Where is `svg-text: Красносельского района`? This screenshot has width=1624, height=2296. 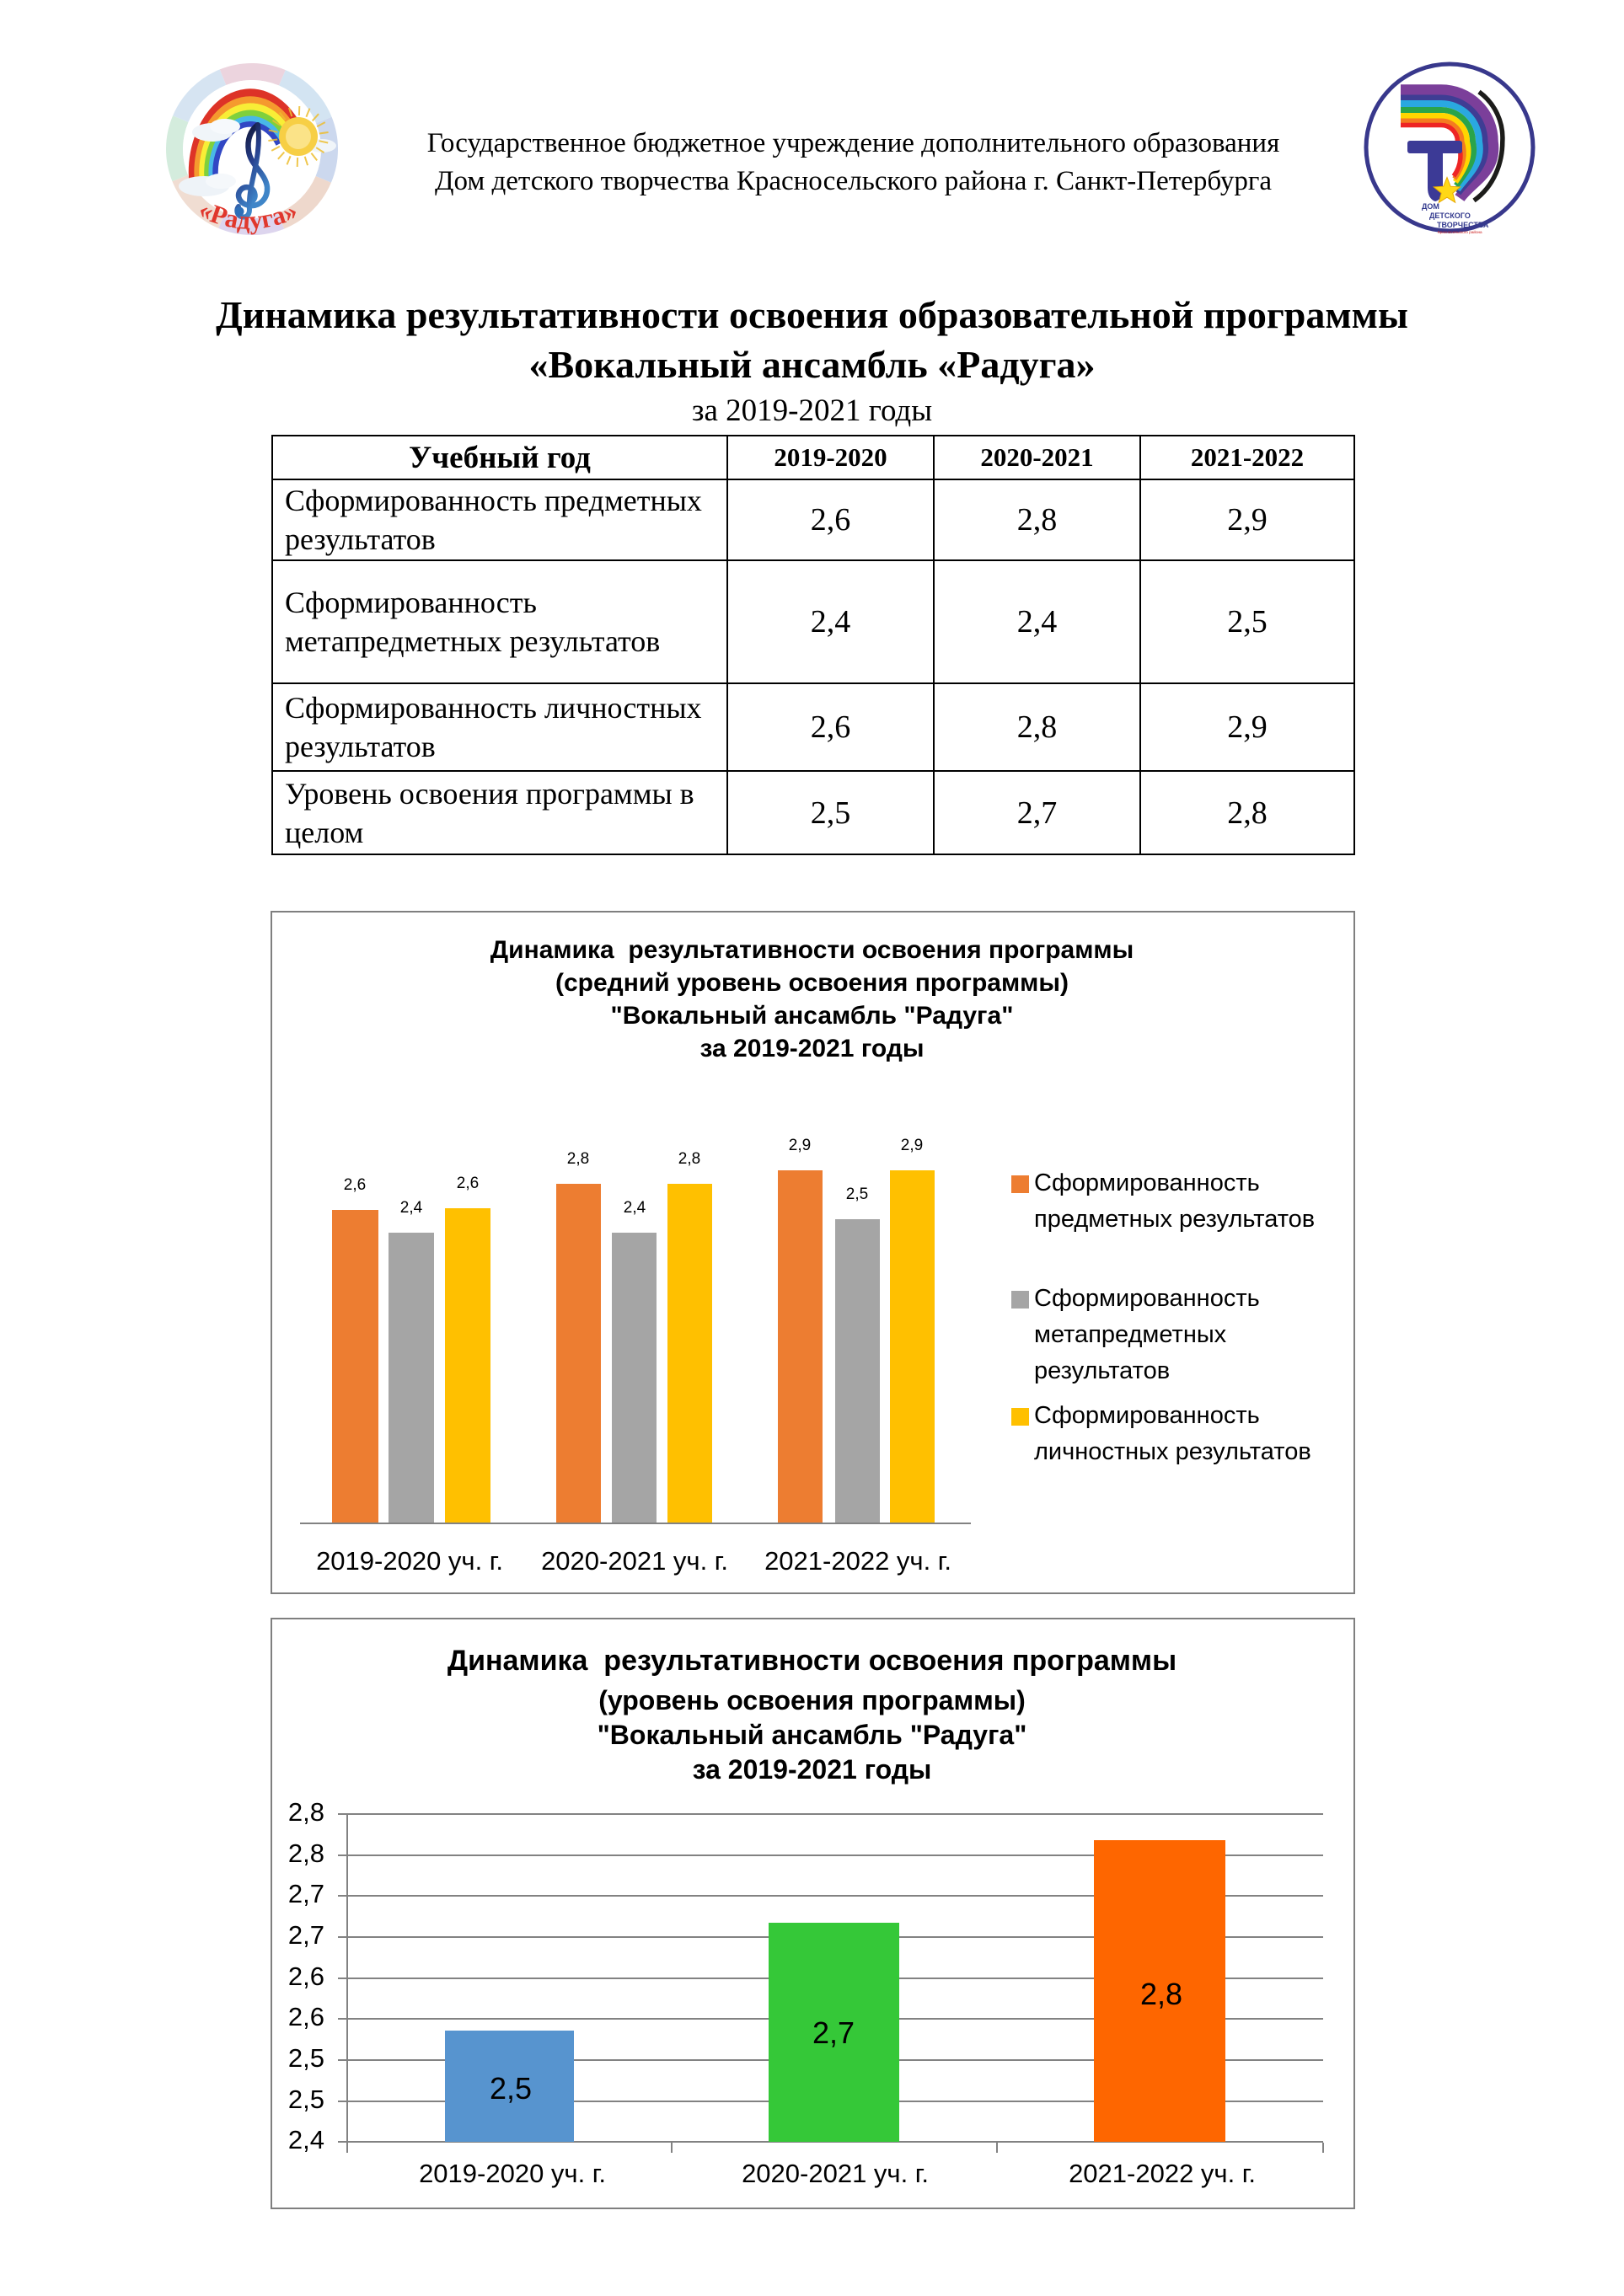
svg-text: Красносельского района is located at coordinates (1460, 231).